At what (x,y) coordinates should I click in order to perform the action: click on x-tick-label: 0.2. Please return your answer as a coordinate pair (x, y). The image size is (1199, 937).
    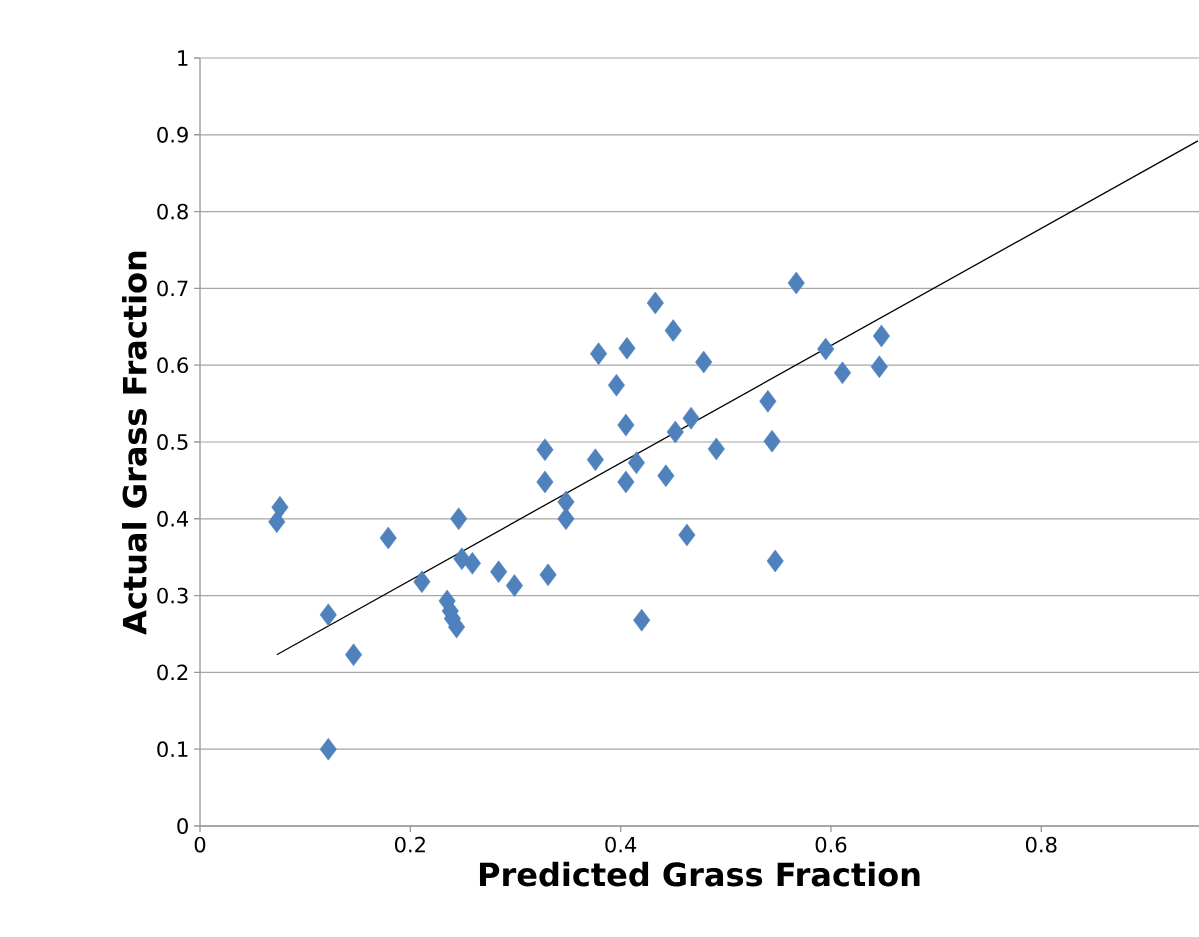
    Looking at the image, I should click on (410, 844).